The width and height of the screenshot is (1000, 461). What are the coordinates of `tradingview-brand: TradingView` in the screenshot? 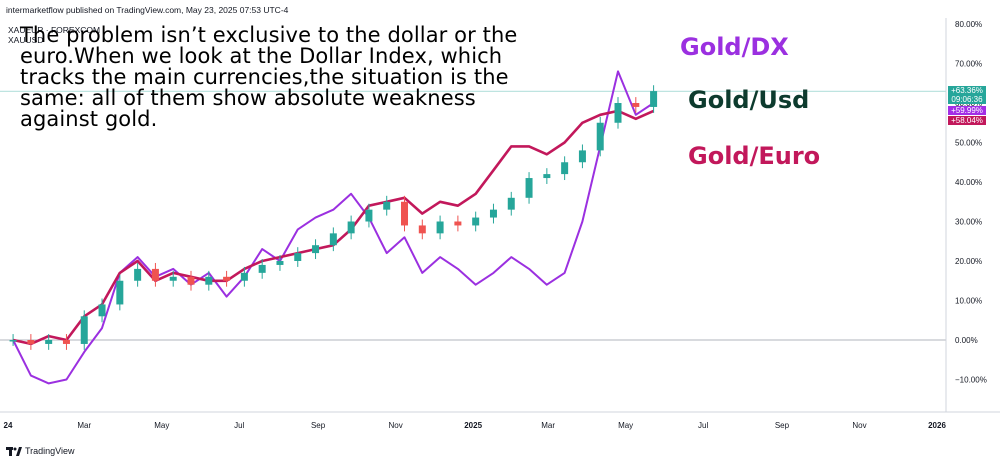 It's located at (50, 451).